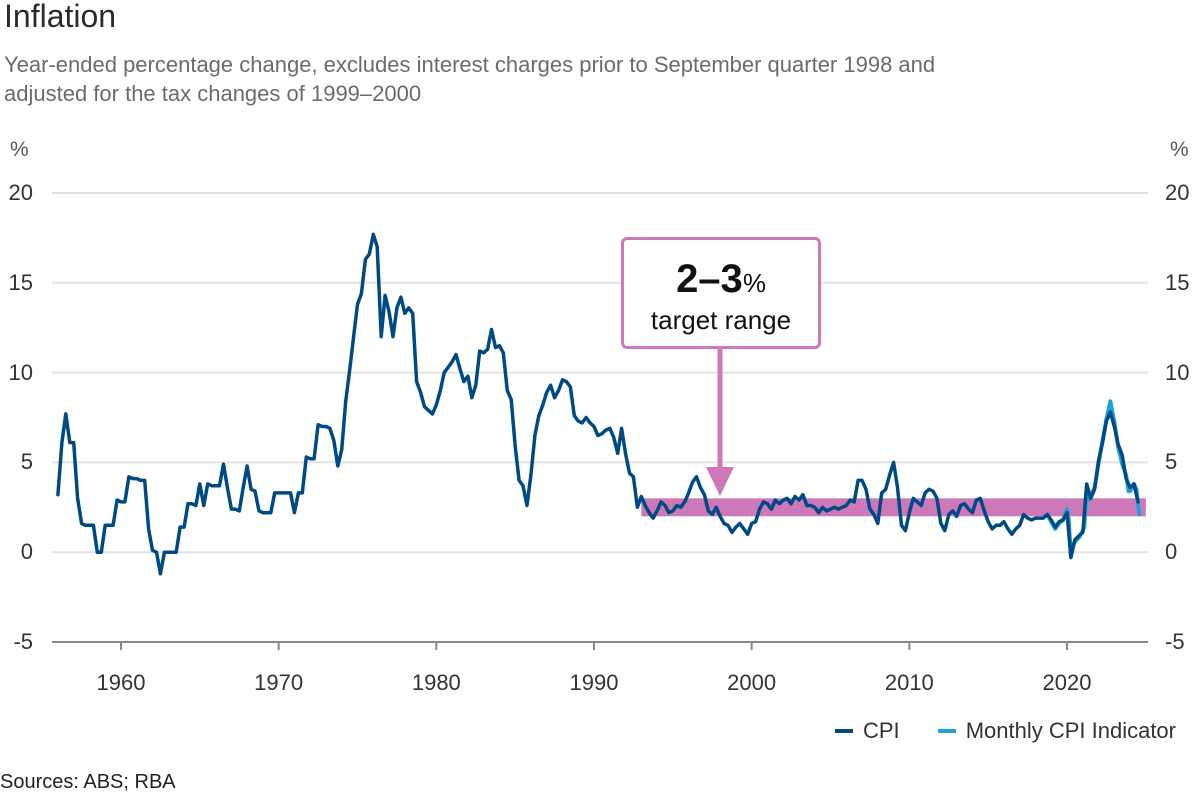  I want to click on y-tick-label-left: 5, so click(26, 462).